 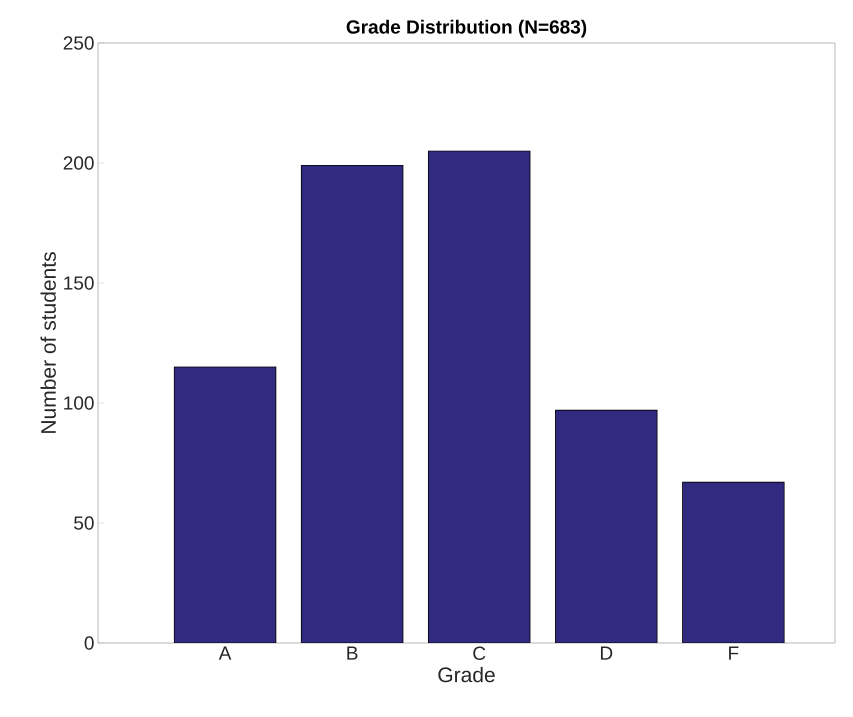 What do you see at coordinates (84, 523) in the screenshot?
I see `y-tick-label: 50` at bounding box center [84, 523].